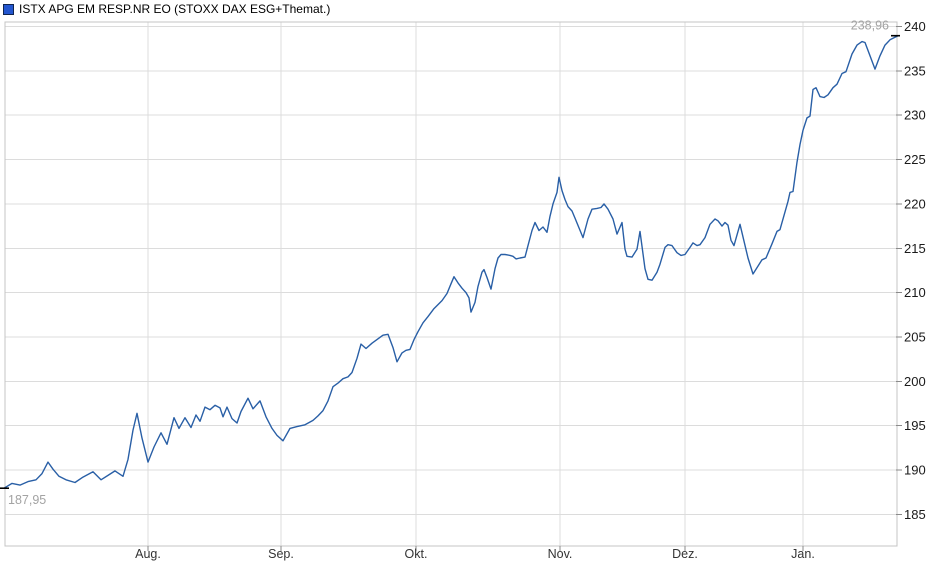 The height and width of the screenshot is (579, 940). I want to click on y-axis-label: 230, so click(915, 115).